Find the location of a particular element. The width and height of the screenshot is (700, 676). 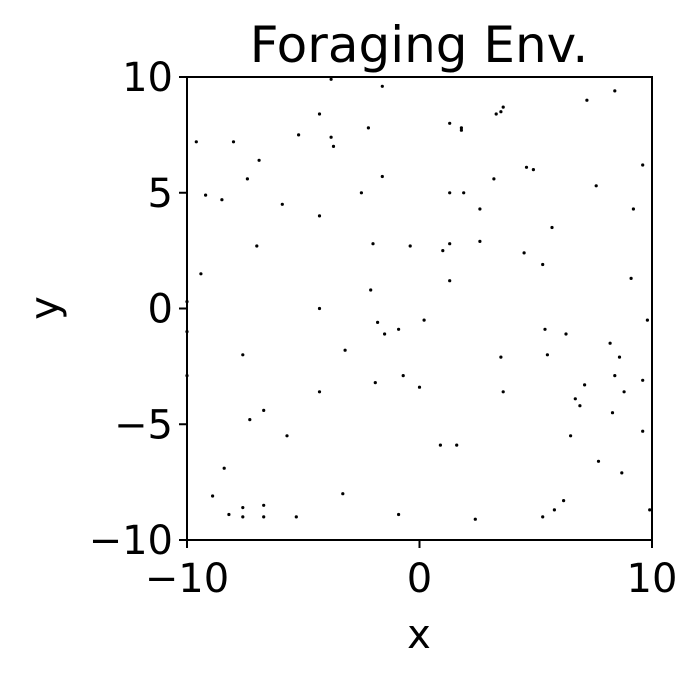

x-tick-label: −10 is located at coordinates (187, 579).